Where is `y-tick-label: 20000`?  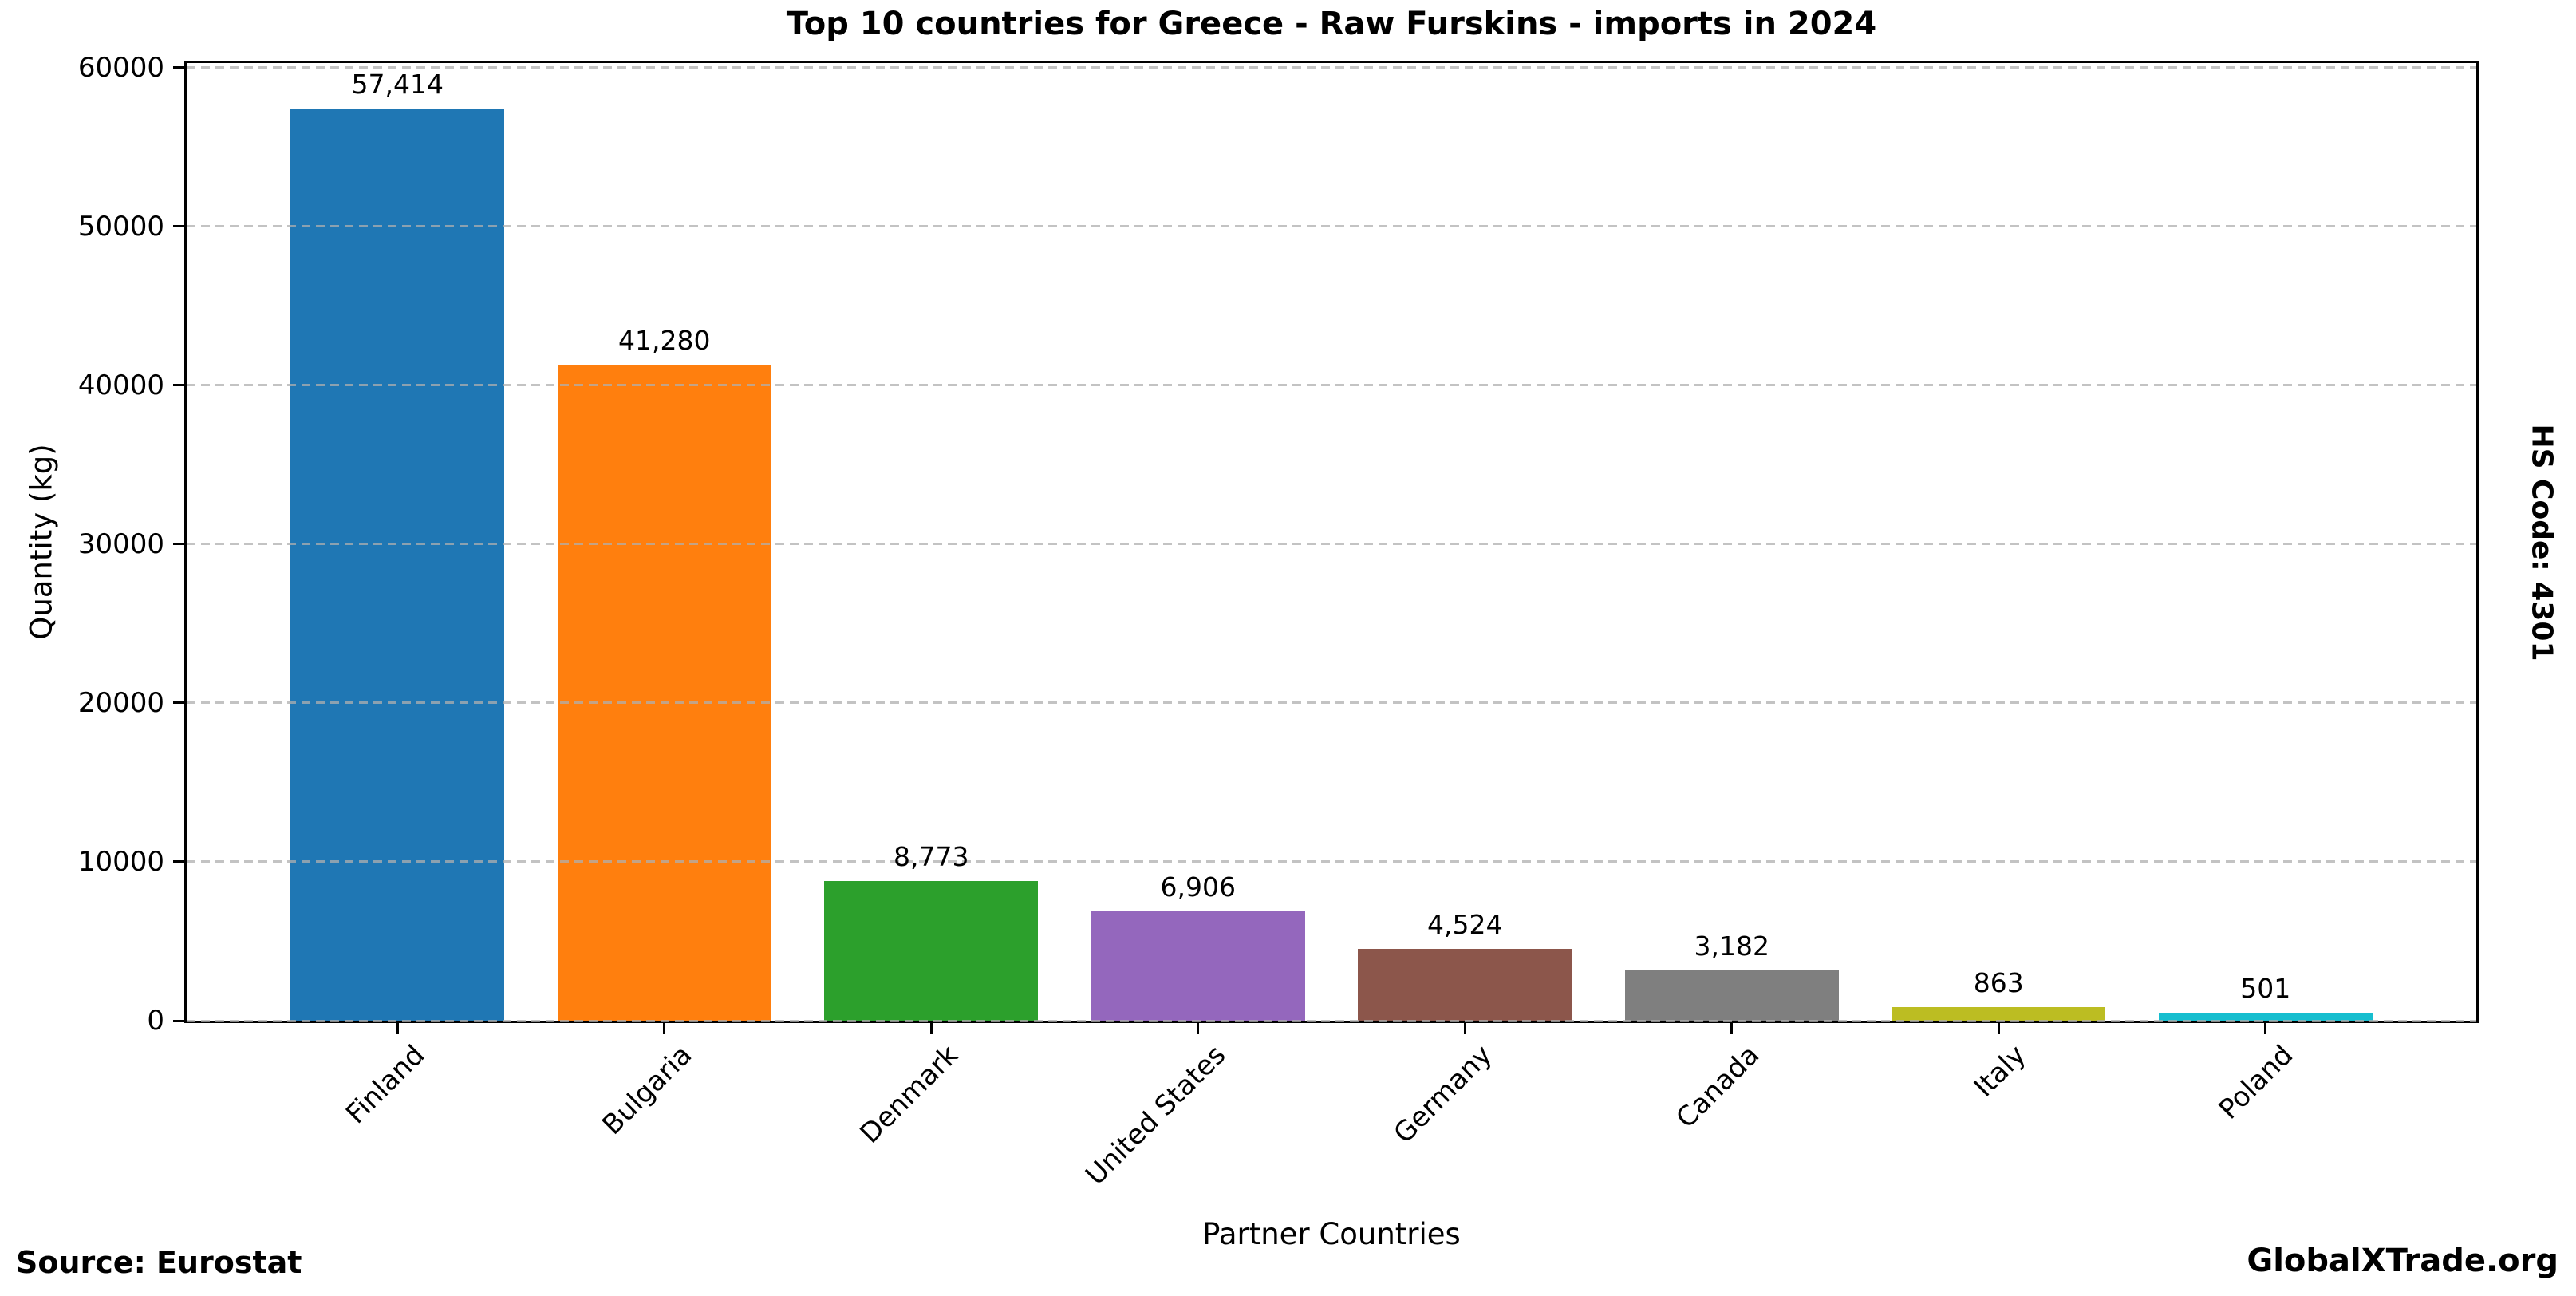
y-tick-label: 20000 is located at coordinates (121, 702).